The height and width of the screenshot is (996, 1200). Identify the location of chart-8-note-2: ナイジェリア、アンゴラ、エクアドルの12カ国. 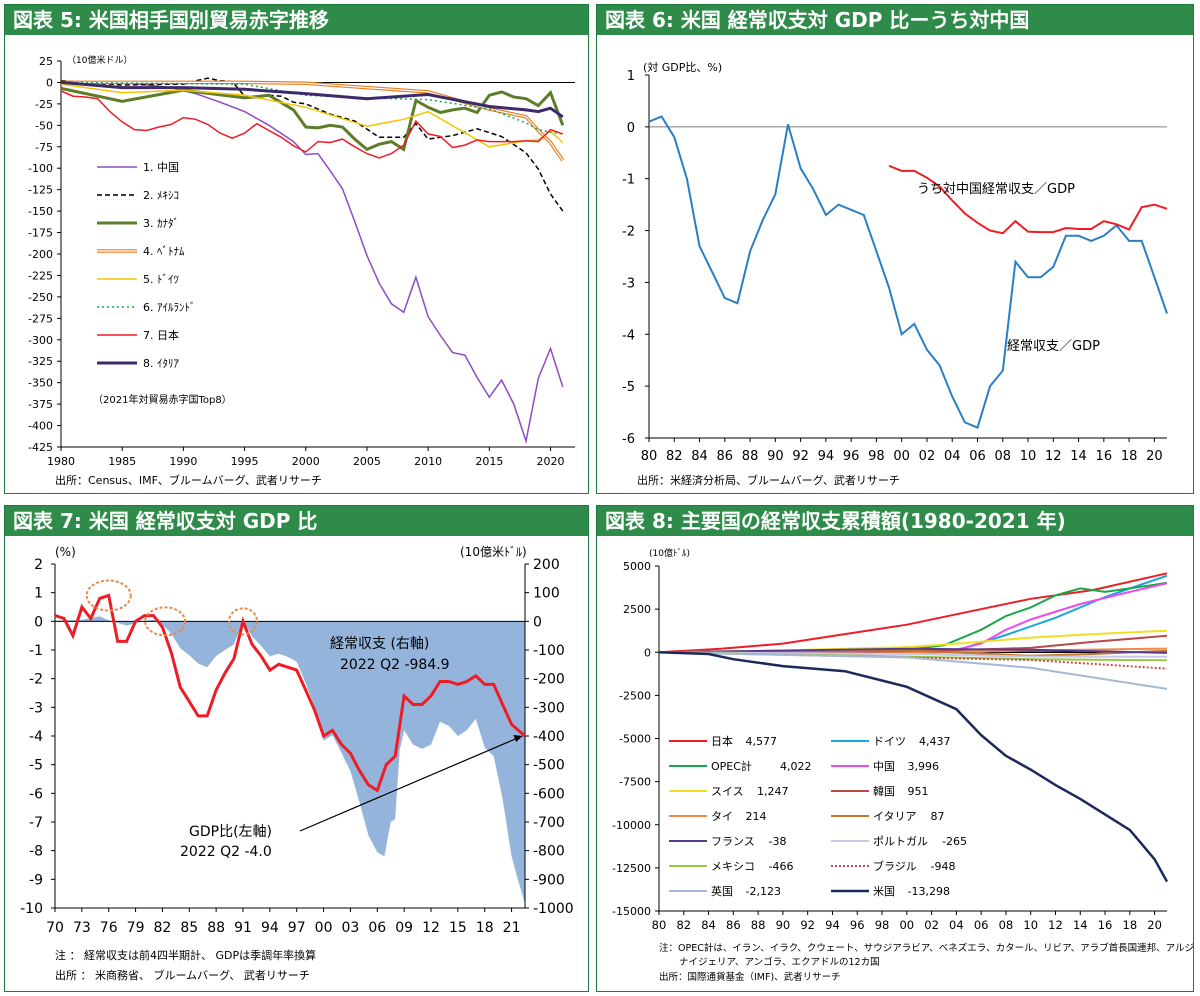
(779, 962).